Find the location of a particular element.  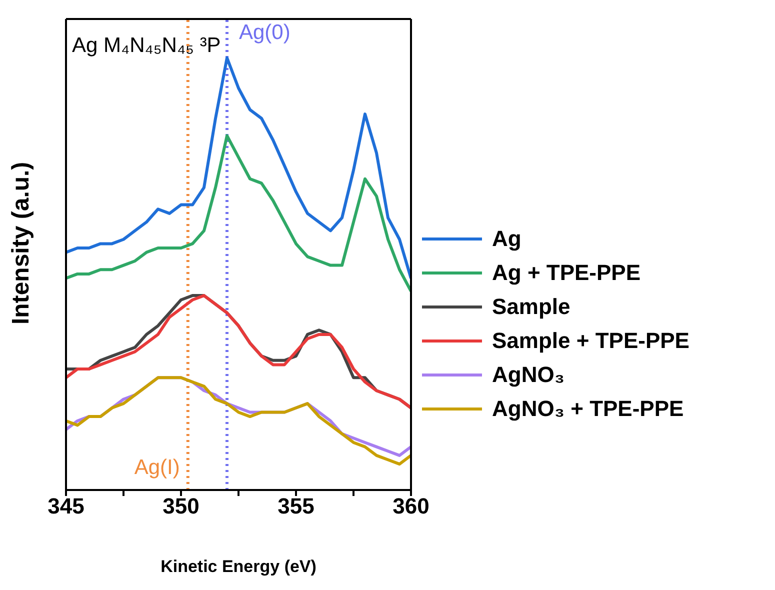

legend-label: Sample is located at coordinates (531, 307).